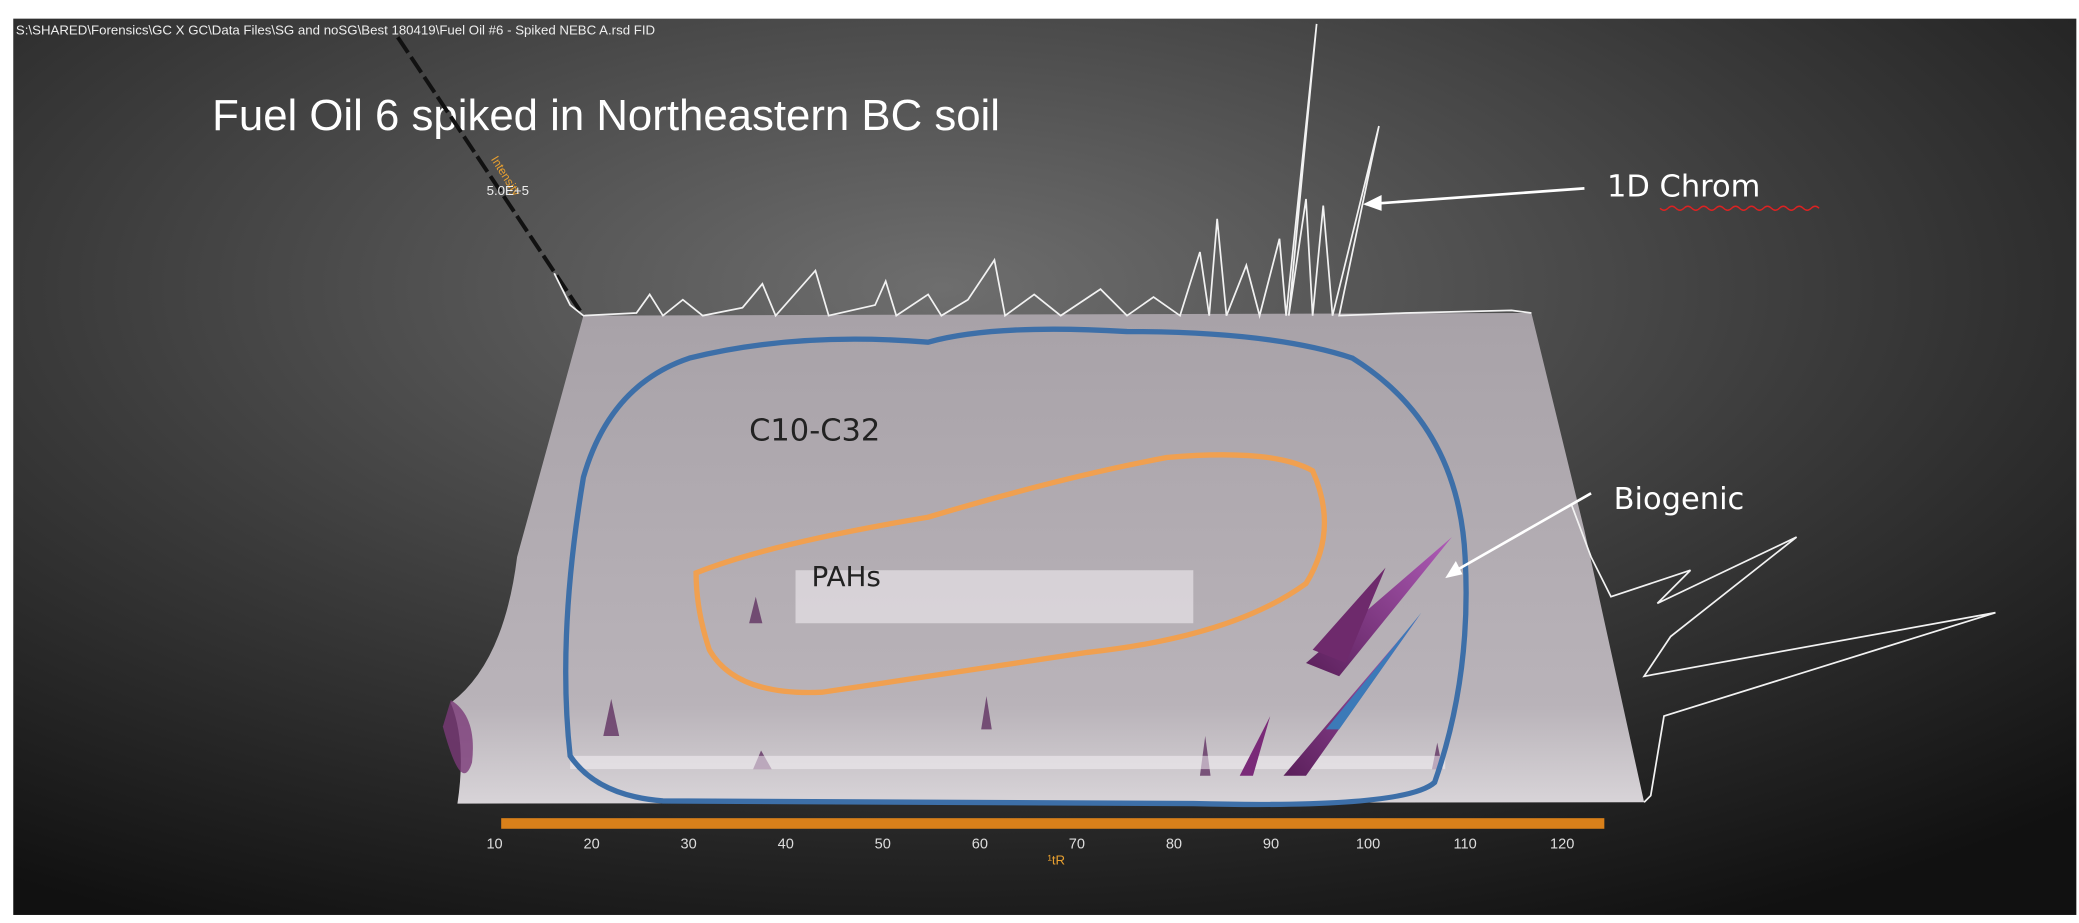 The image size is (2079, 923). I want to click on z-max-label: 5.0E+5, so click(508, 190).